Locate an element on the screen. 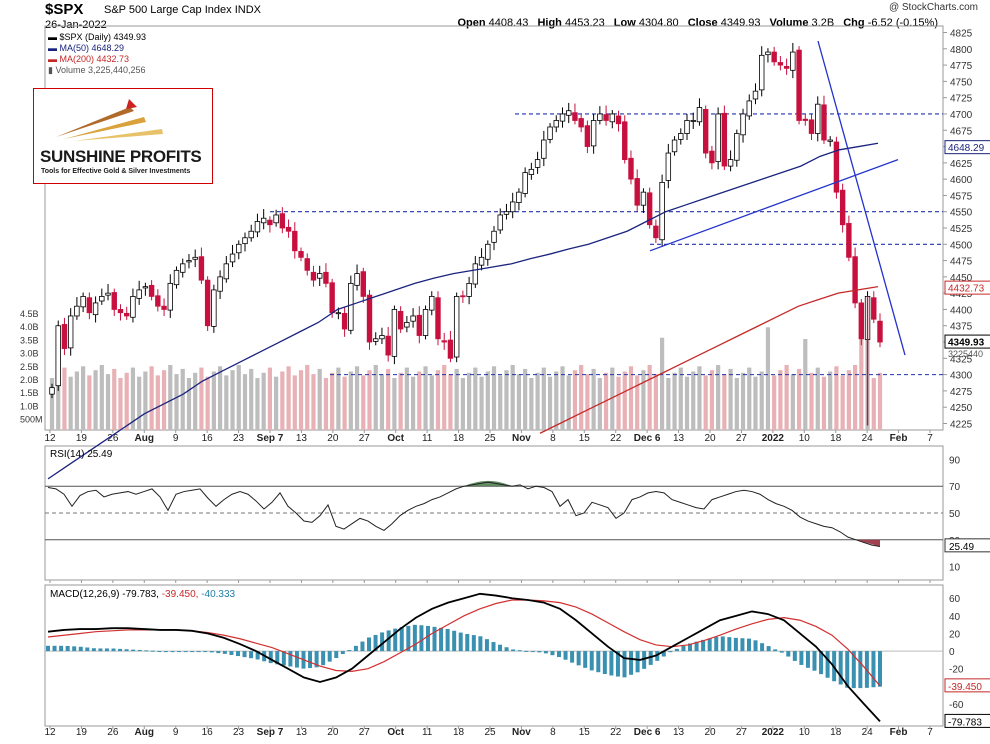 This screenshot has width=990, height=744. x-tick-label: 18 is located at coordinates (836, 732).